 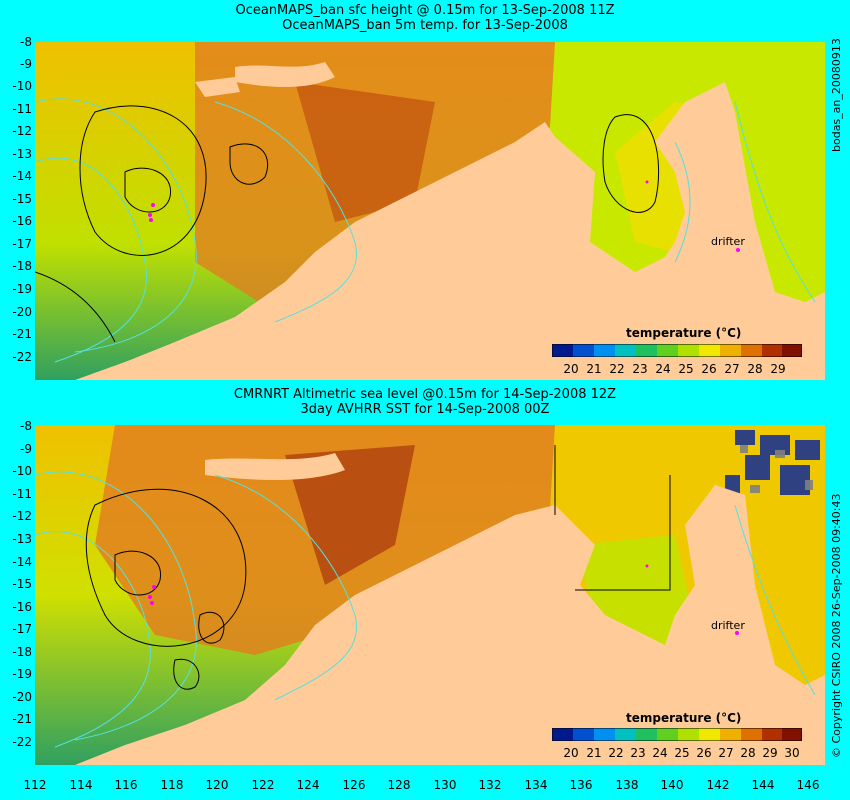 What do you see at coordinates (22, 494) in the screenshot?
I see `bottom-lat-tick: -11` at bounding box center [22, 494].